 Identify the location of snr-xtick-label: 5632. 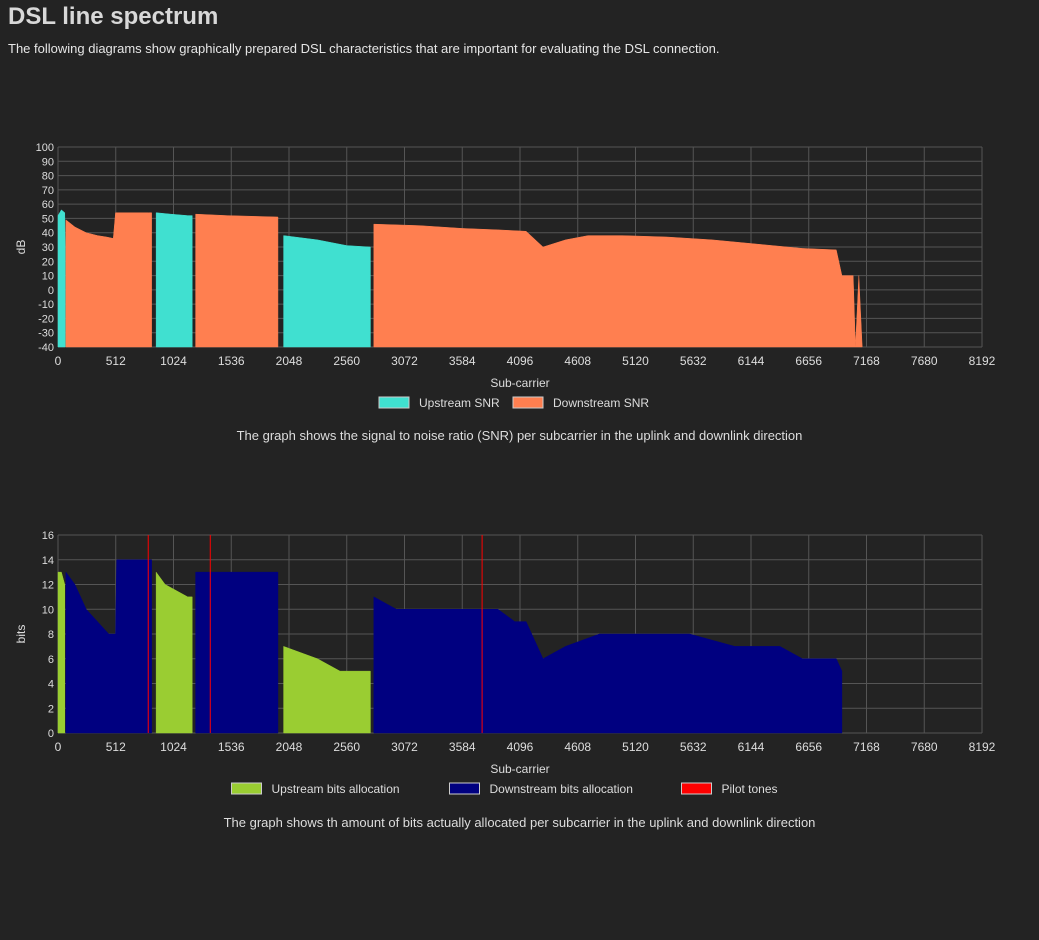
(693, 361).